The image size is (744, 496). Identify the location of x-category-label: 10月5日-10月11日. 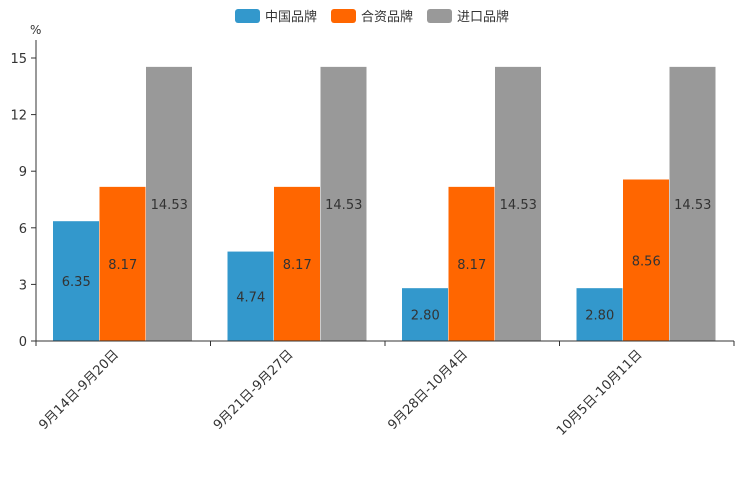
(600, 393).